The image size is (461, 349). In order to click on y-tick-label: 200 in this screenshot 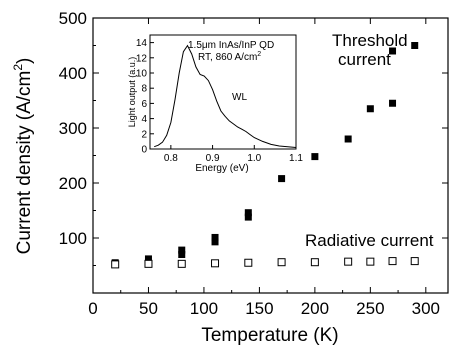, I will do `click(73, 183)`.